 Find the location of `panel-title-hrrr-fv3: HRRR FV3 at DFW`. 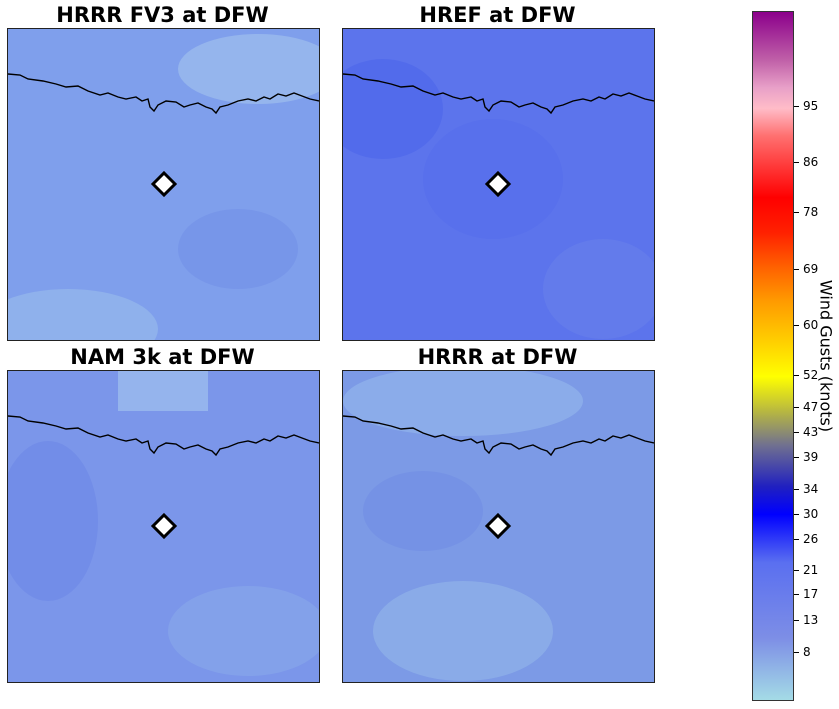

panel-title-hrrr-fv3: HRRR FV3 at DFW is located at coordinates (162, 15).